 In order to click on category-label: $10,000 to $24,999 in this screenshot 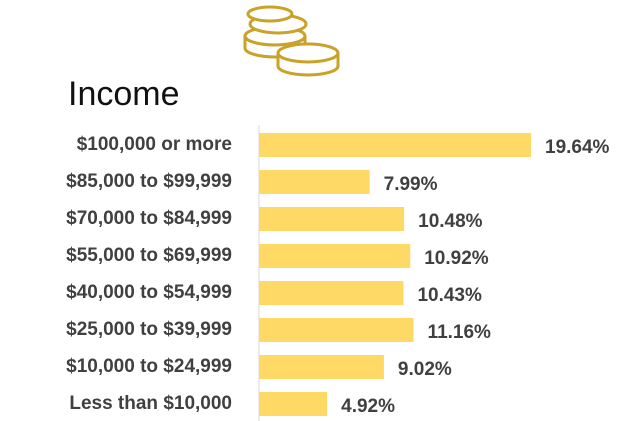, I will do `click(149, 366)`.